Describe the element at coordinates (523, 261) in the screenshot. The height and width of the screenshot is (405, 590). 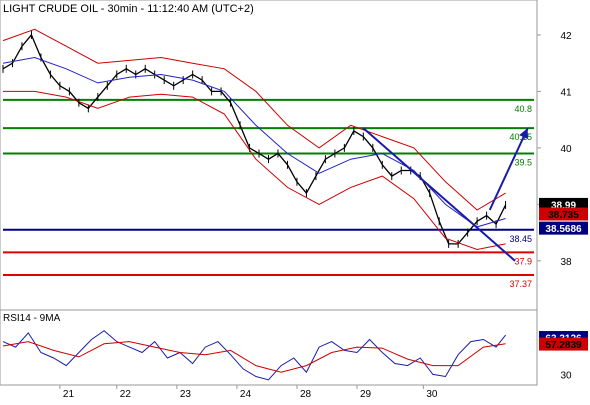
I see `level-label: 37.9` at that location.